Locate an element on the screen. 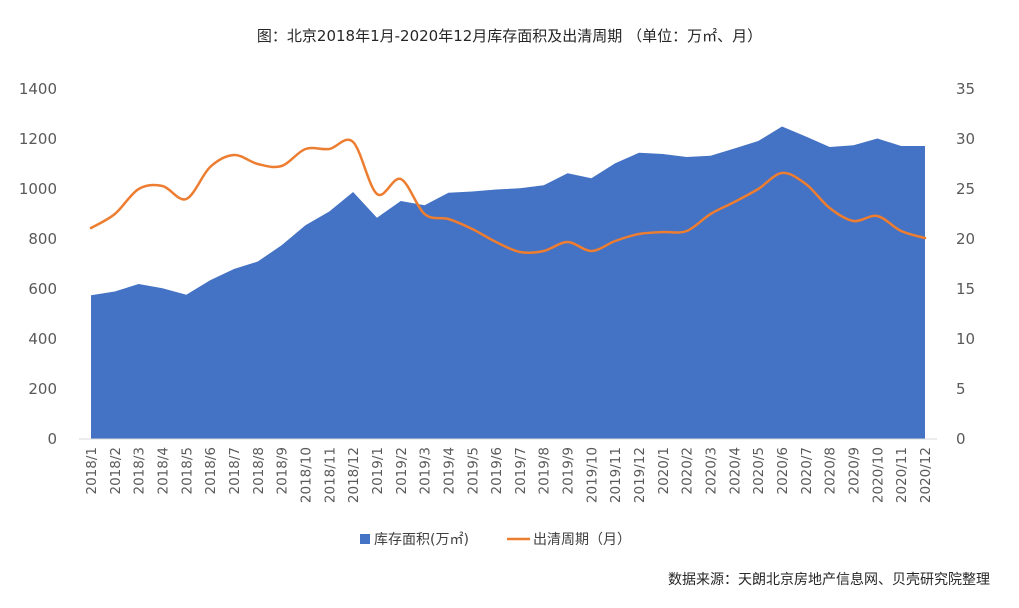  x-tick-label: 2019/3 is located at coordinates (426, 471).